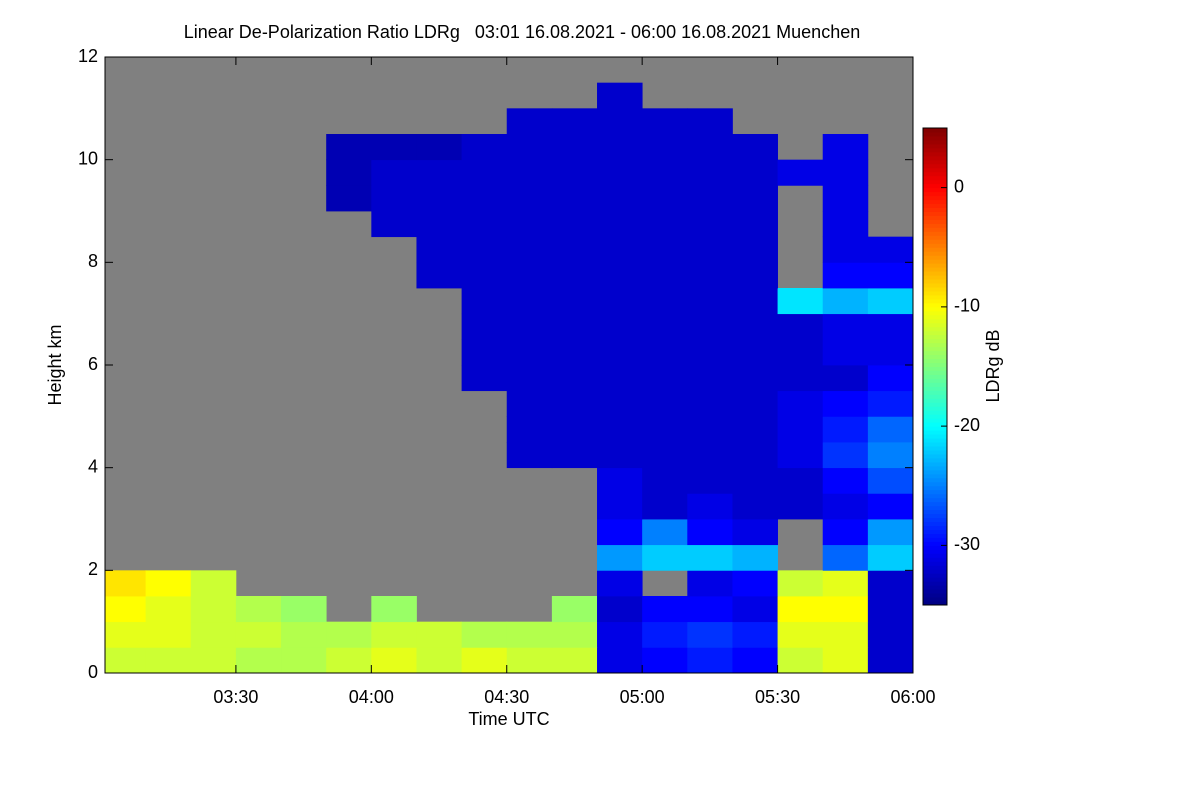  I want to click on x-tick-label: 06:00, so click(912, 697).